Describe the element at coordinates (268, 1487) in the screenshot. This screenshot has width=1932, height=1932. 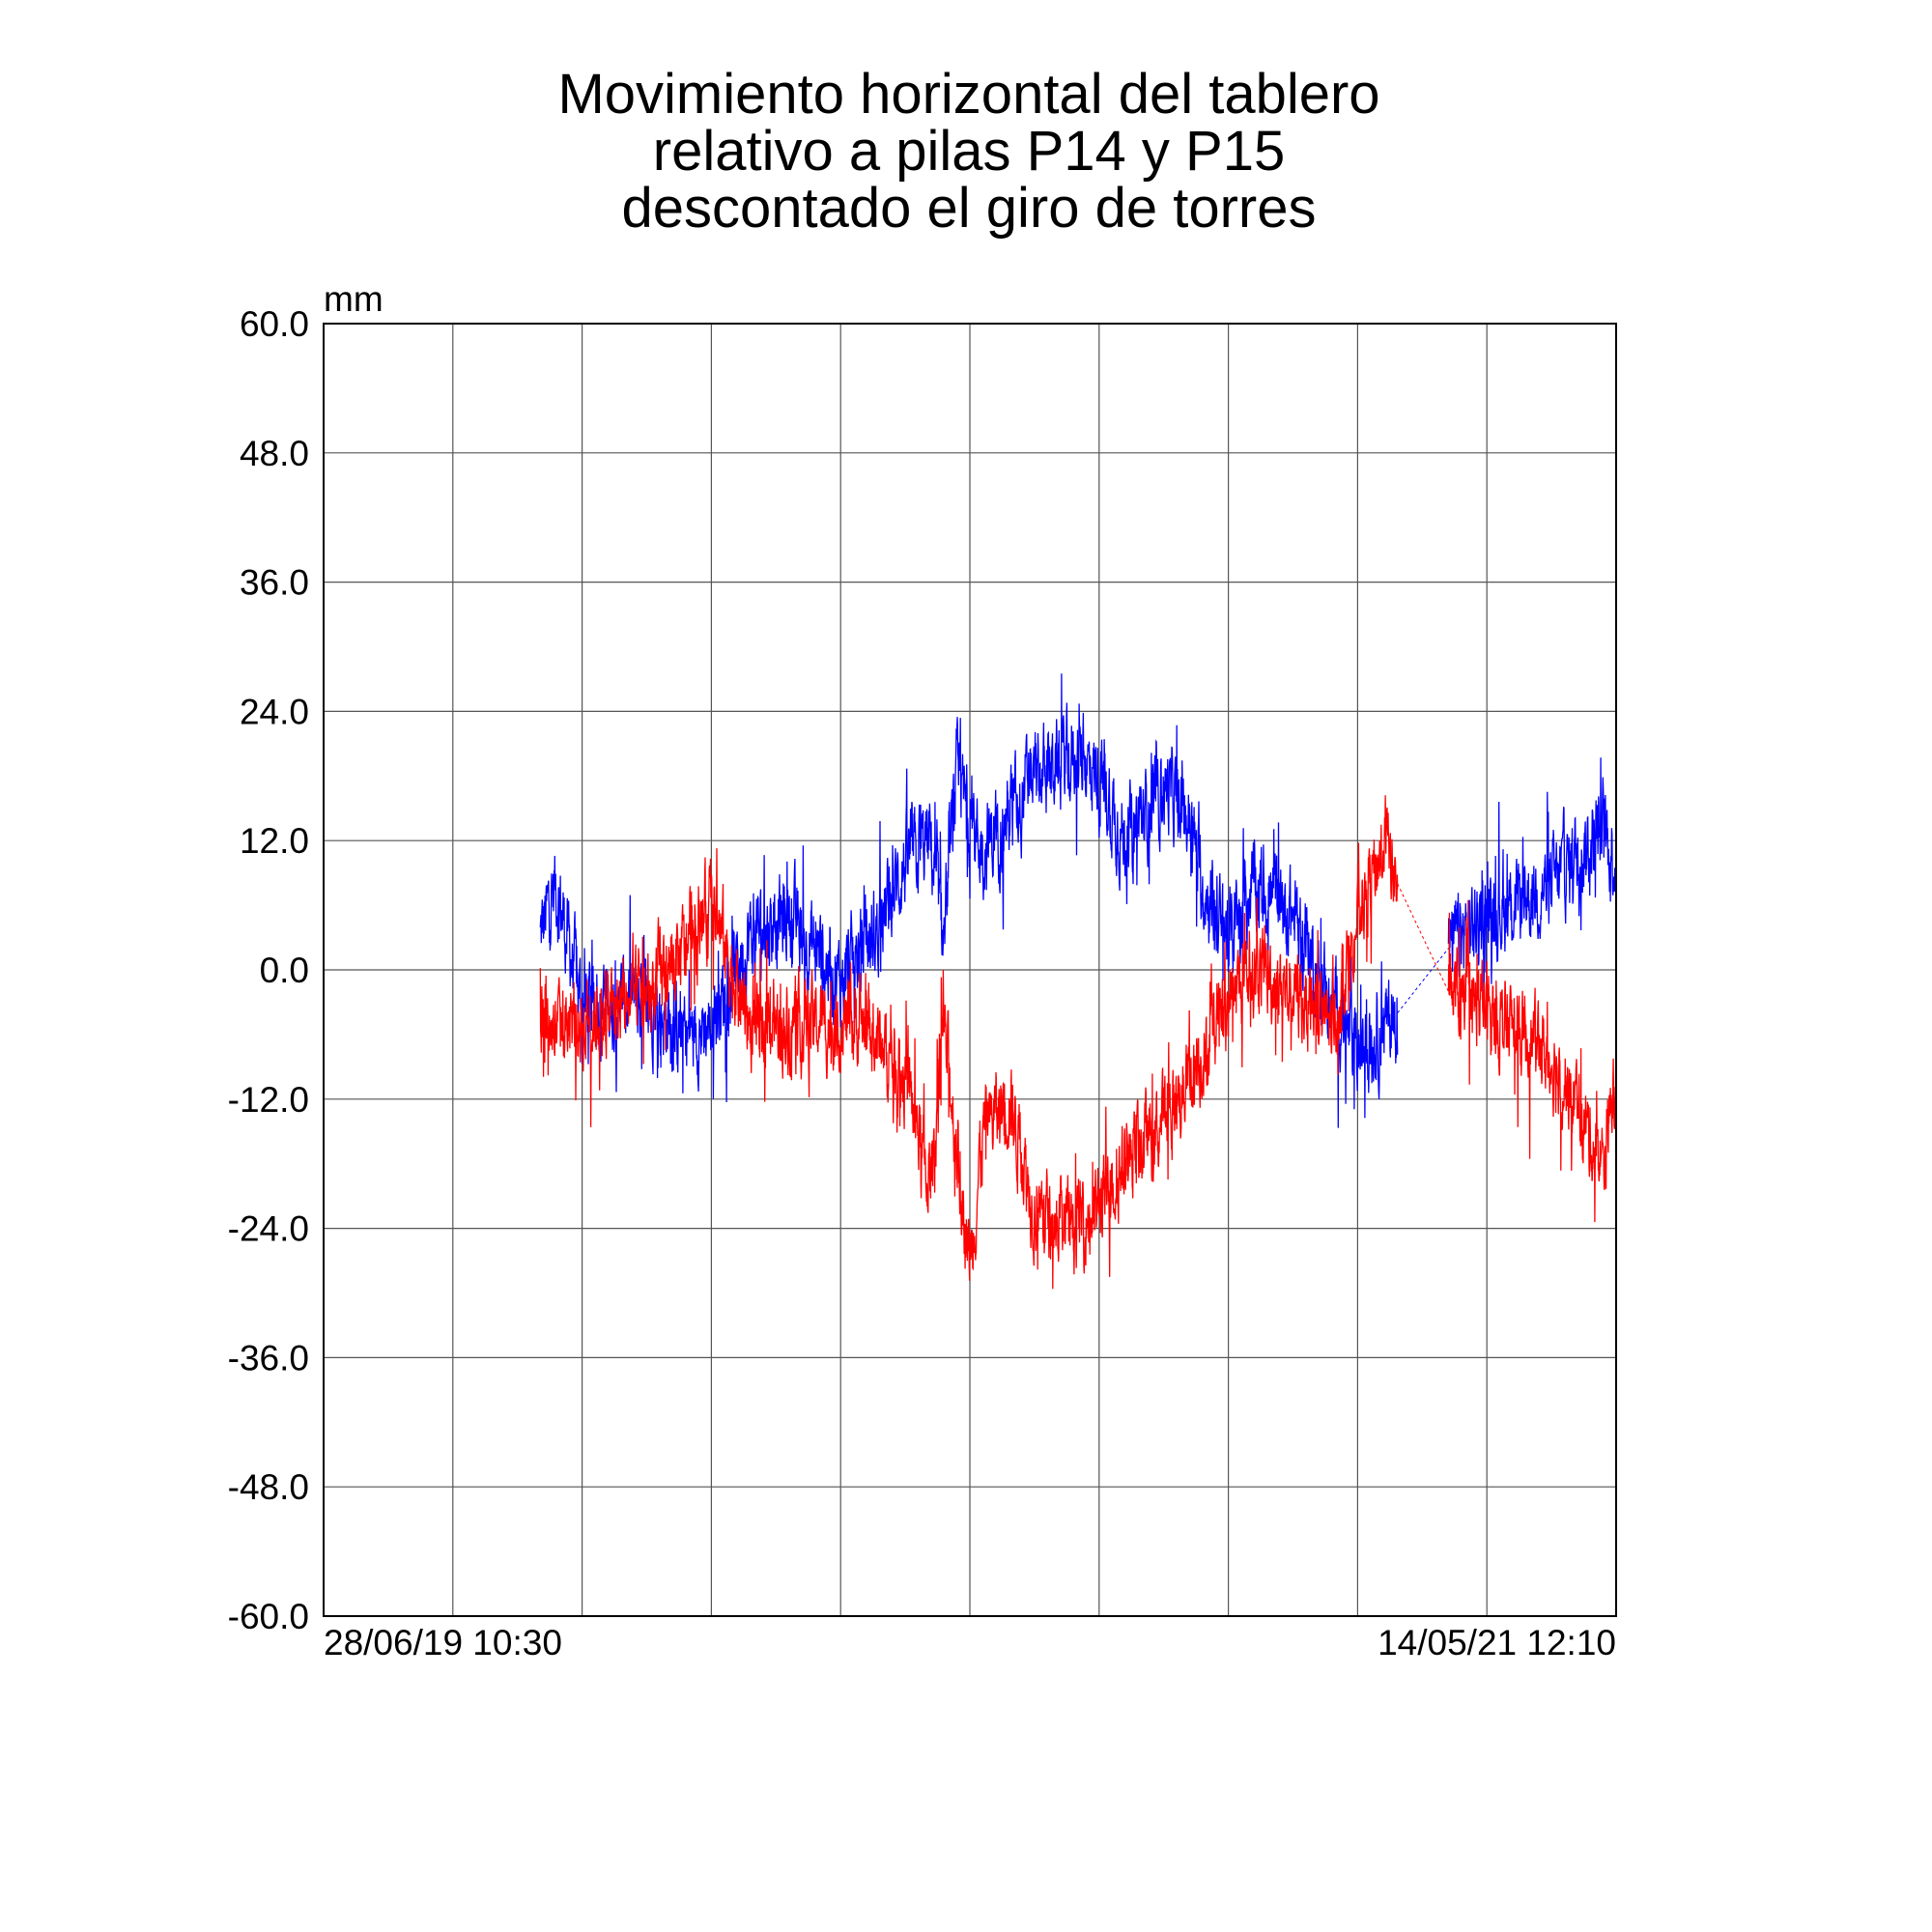
I see `y-tick-label: -48.0` at that location.